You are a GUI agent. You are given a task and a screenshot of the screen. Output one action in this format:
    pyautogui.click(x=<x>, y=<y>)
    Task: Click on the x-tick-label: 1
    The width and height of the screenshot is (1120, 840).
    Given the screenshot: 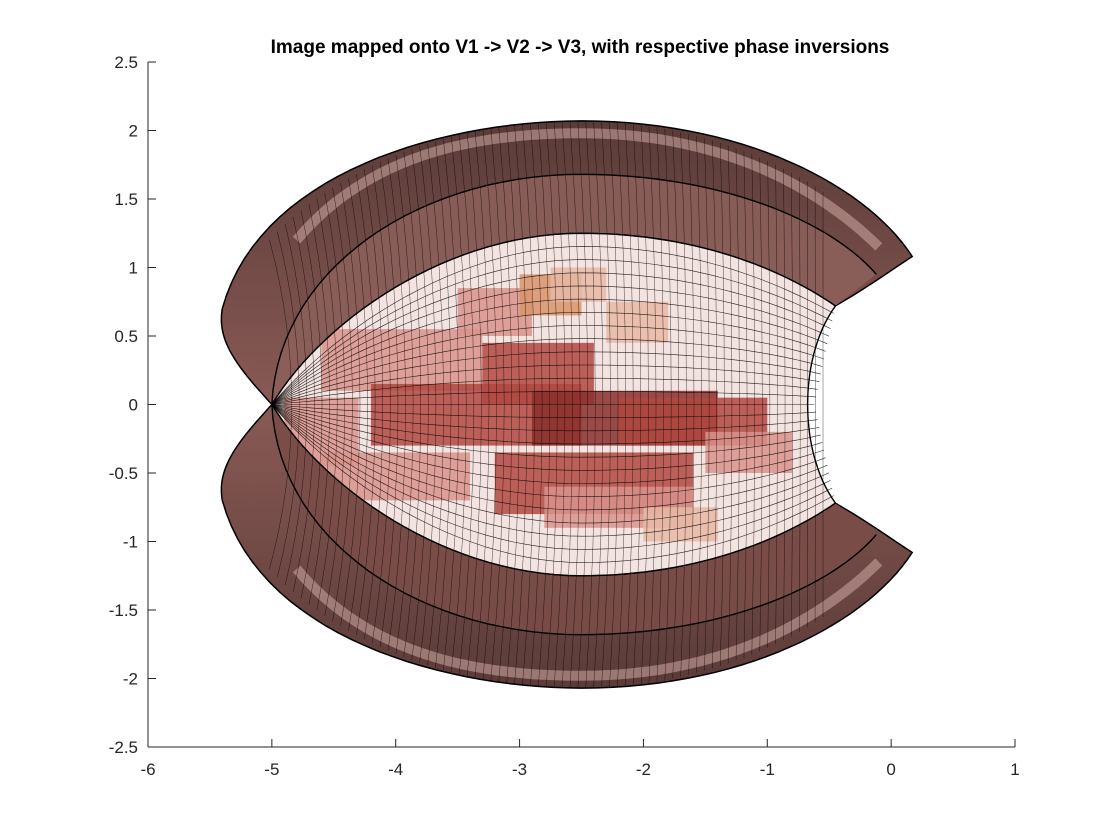 What is the action you would take?
    pyautogui.click(x=1014, y=769)
    